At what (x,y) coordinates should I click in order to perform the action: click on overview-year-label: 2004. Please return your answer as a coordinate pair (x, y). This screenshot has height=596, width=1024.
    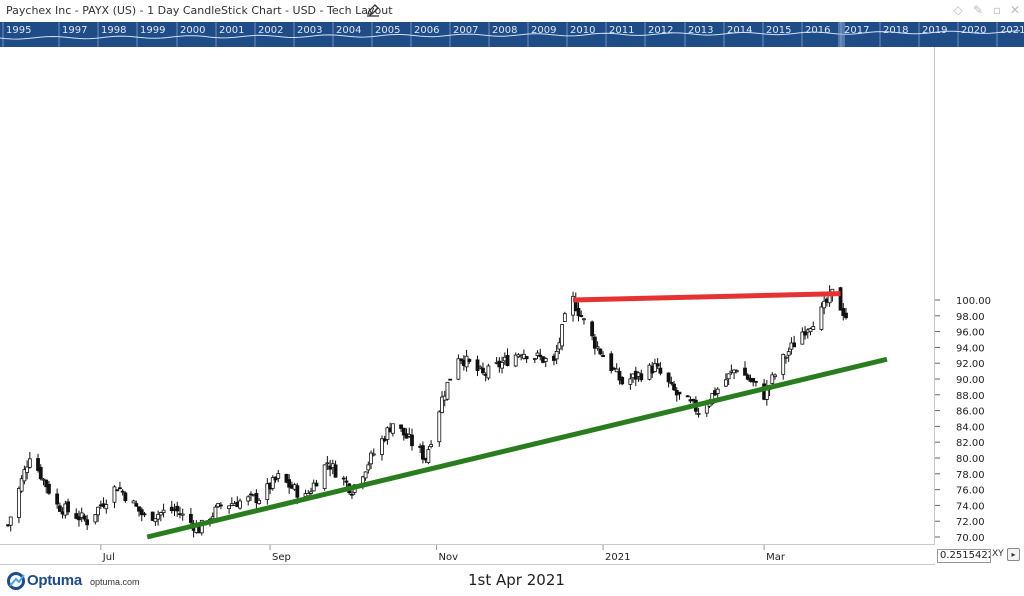
    Looking at the image, I should click on (348, 30).